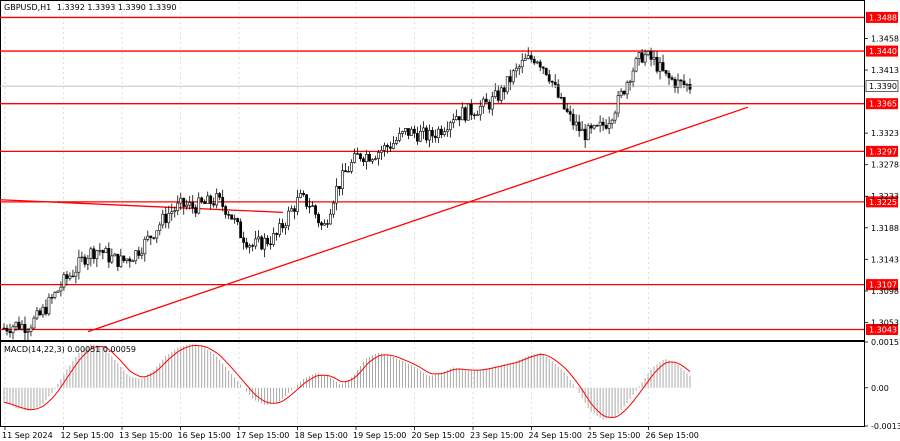 The height and width of the screenshot is (441, 900). What do you see at coordinates (885, 228) in the screenshot?
I see `price-tick-label: 1.3188` at bounding box center [885, 228].